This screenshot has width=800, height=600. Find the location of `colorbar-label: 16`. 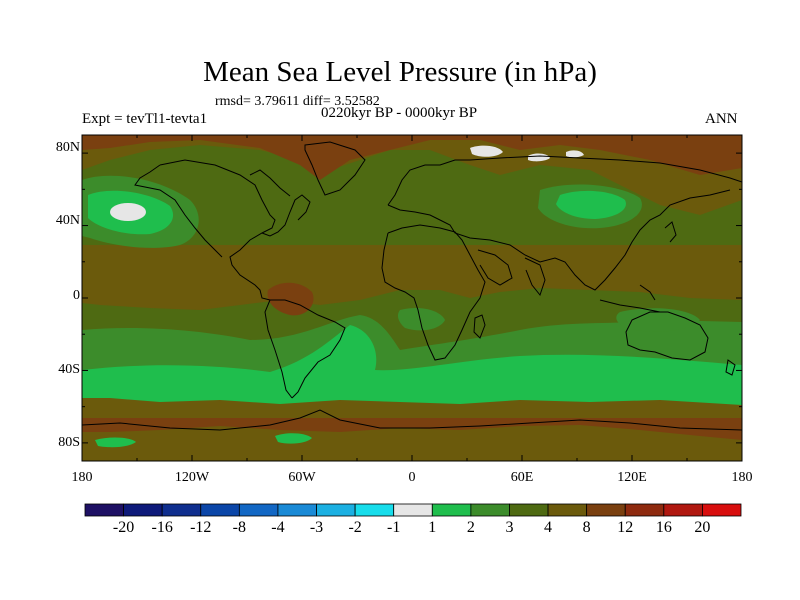

colorbar-label: 16 is located at coordinates (663, 527).